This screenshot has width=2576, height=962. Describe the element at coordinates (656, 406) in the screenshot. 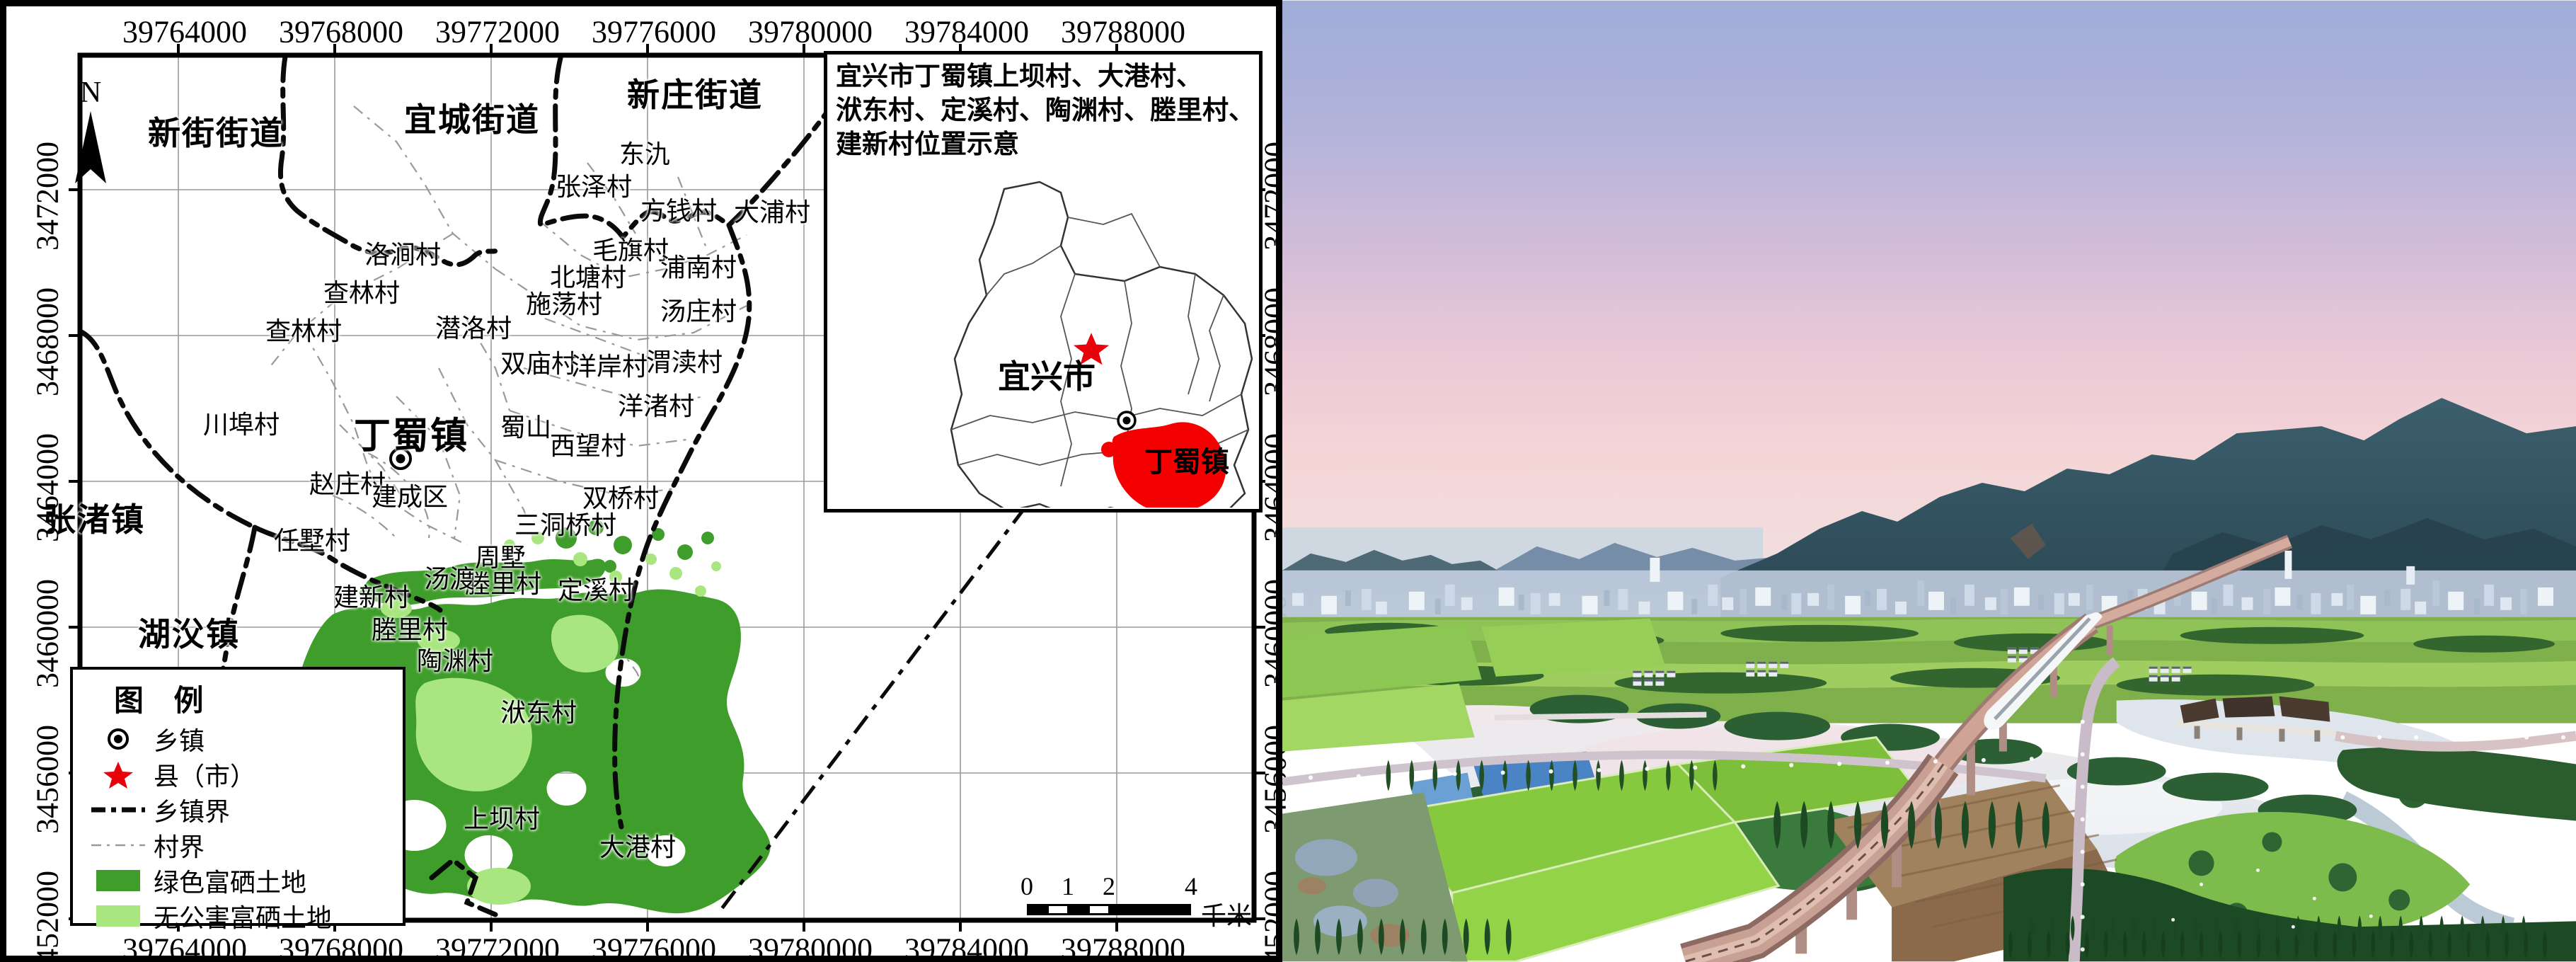

I see `village-label: 洋渚村` at that location.